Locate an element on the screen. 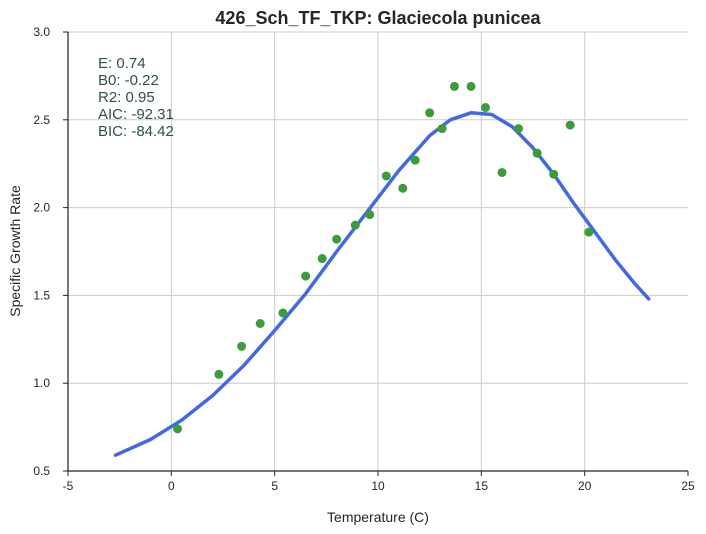 Image resolution: width=706 pixels, height=534 pixels. x-tick-label: -5 is located at coordinates (68, 486).